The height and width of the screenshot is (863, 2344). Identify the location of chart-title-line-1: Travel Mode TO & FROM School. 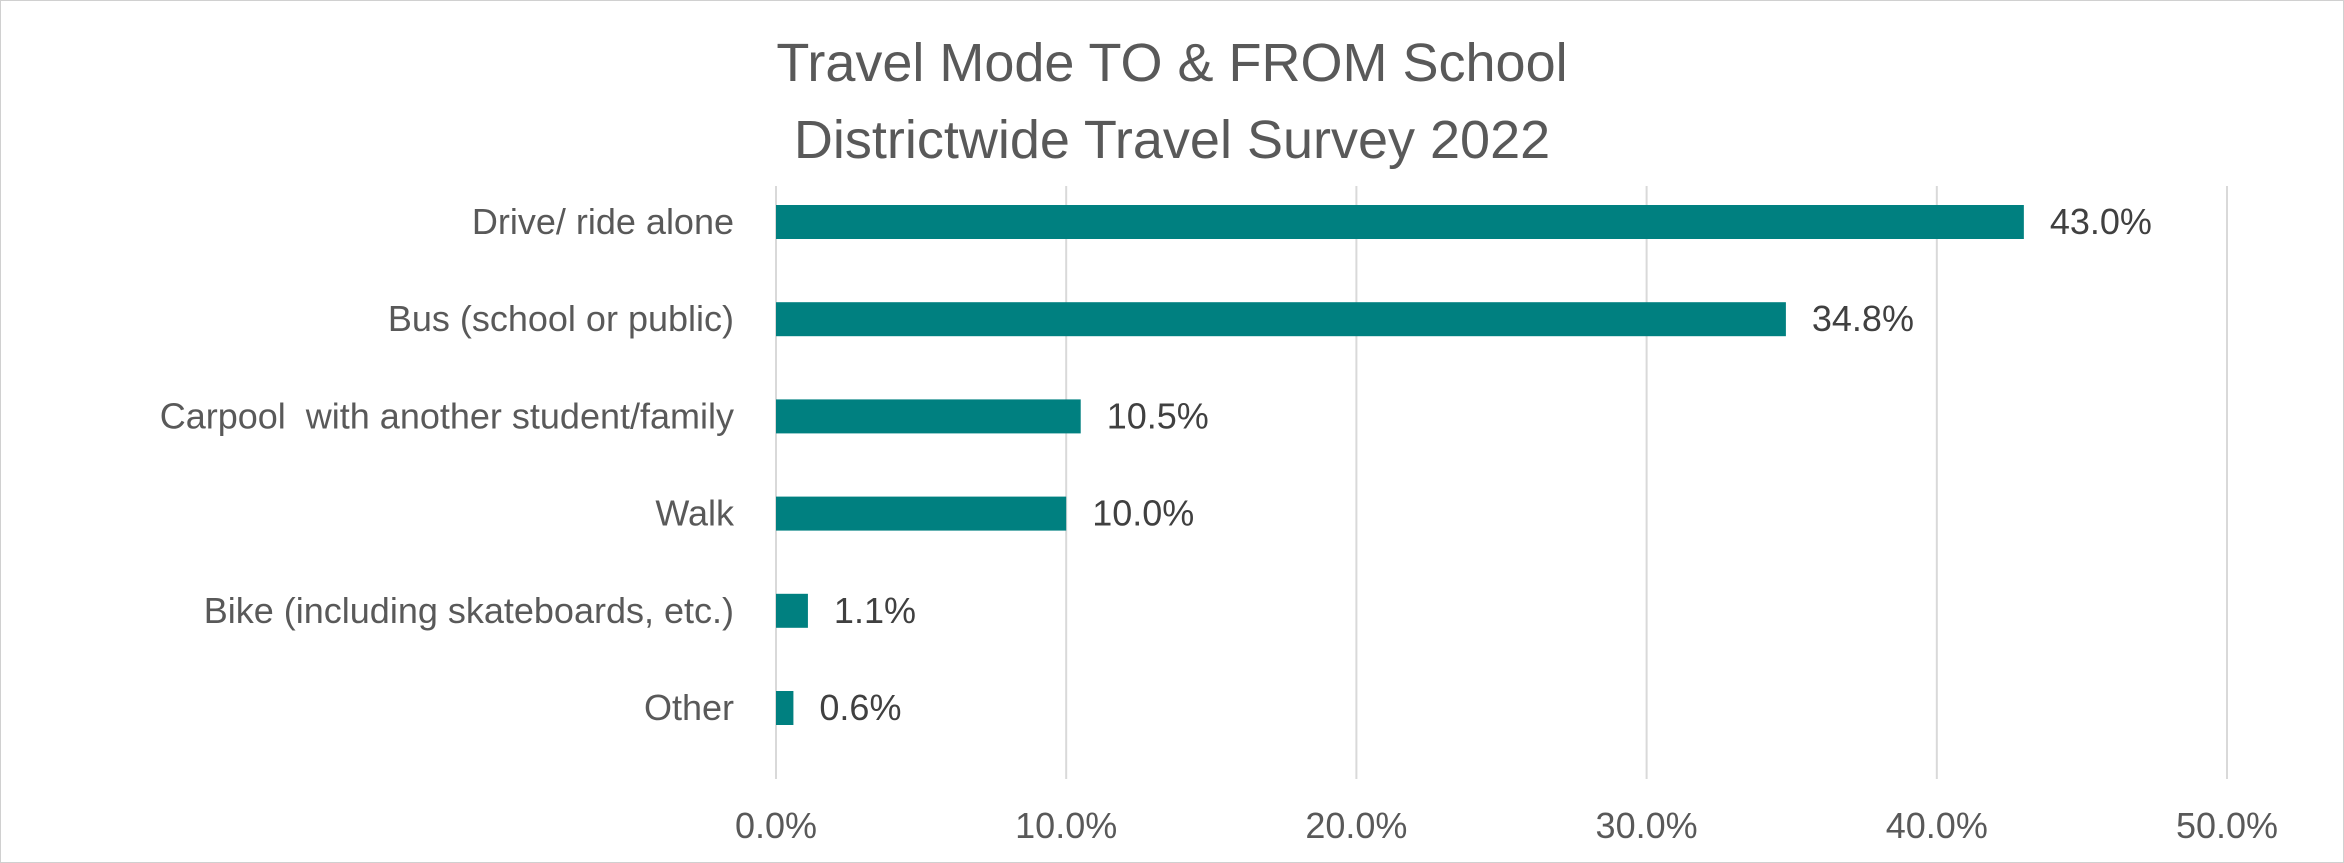
(1171, 63).